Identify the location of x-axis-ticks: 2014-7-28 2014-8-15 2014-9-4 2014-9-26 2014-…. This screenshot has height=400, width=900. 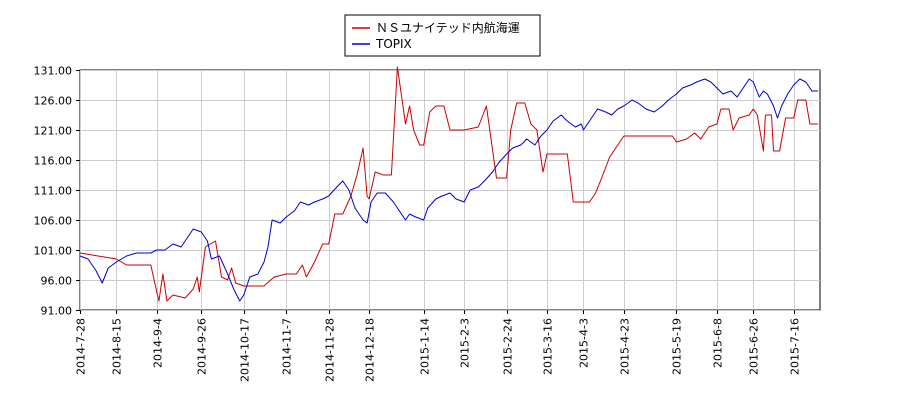
(438, 346).